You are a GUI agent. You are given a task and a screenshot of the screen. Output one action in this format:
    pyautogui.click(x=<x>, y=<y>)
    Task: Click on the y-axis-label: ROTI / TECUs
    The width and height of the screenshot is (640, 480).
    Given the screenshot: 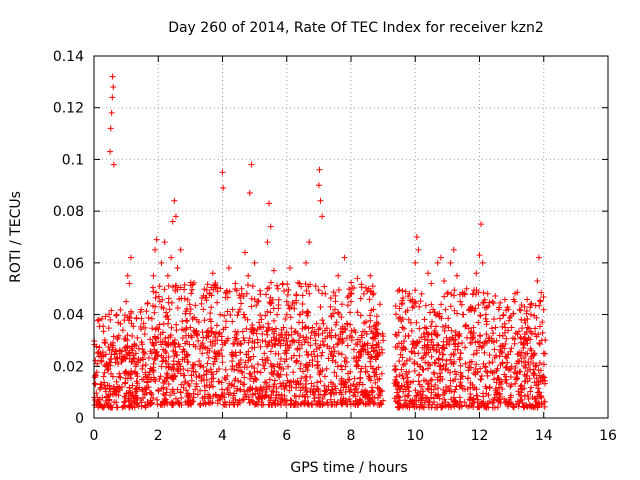 What is the action you would take?
    pyautogui.click(x=16, y=237)
    